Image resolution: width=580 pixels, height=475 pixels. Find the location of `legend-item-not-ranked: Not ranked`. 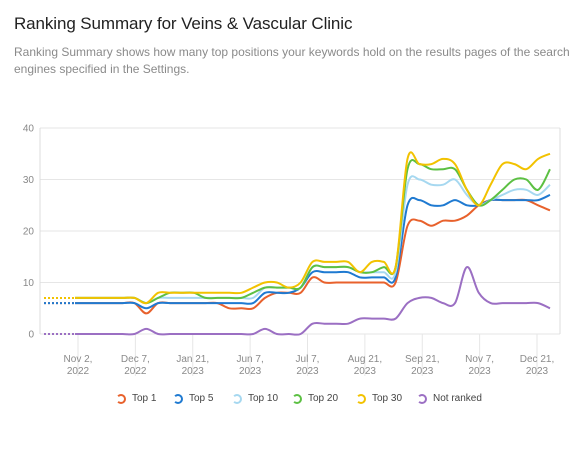

legend-item-not-ranked: Not ranked is located at coordinates (449, 398).